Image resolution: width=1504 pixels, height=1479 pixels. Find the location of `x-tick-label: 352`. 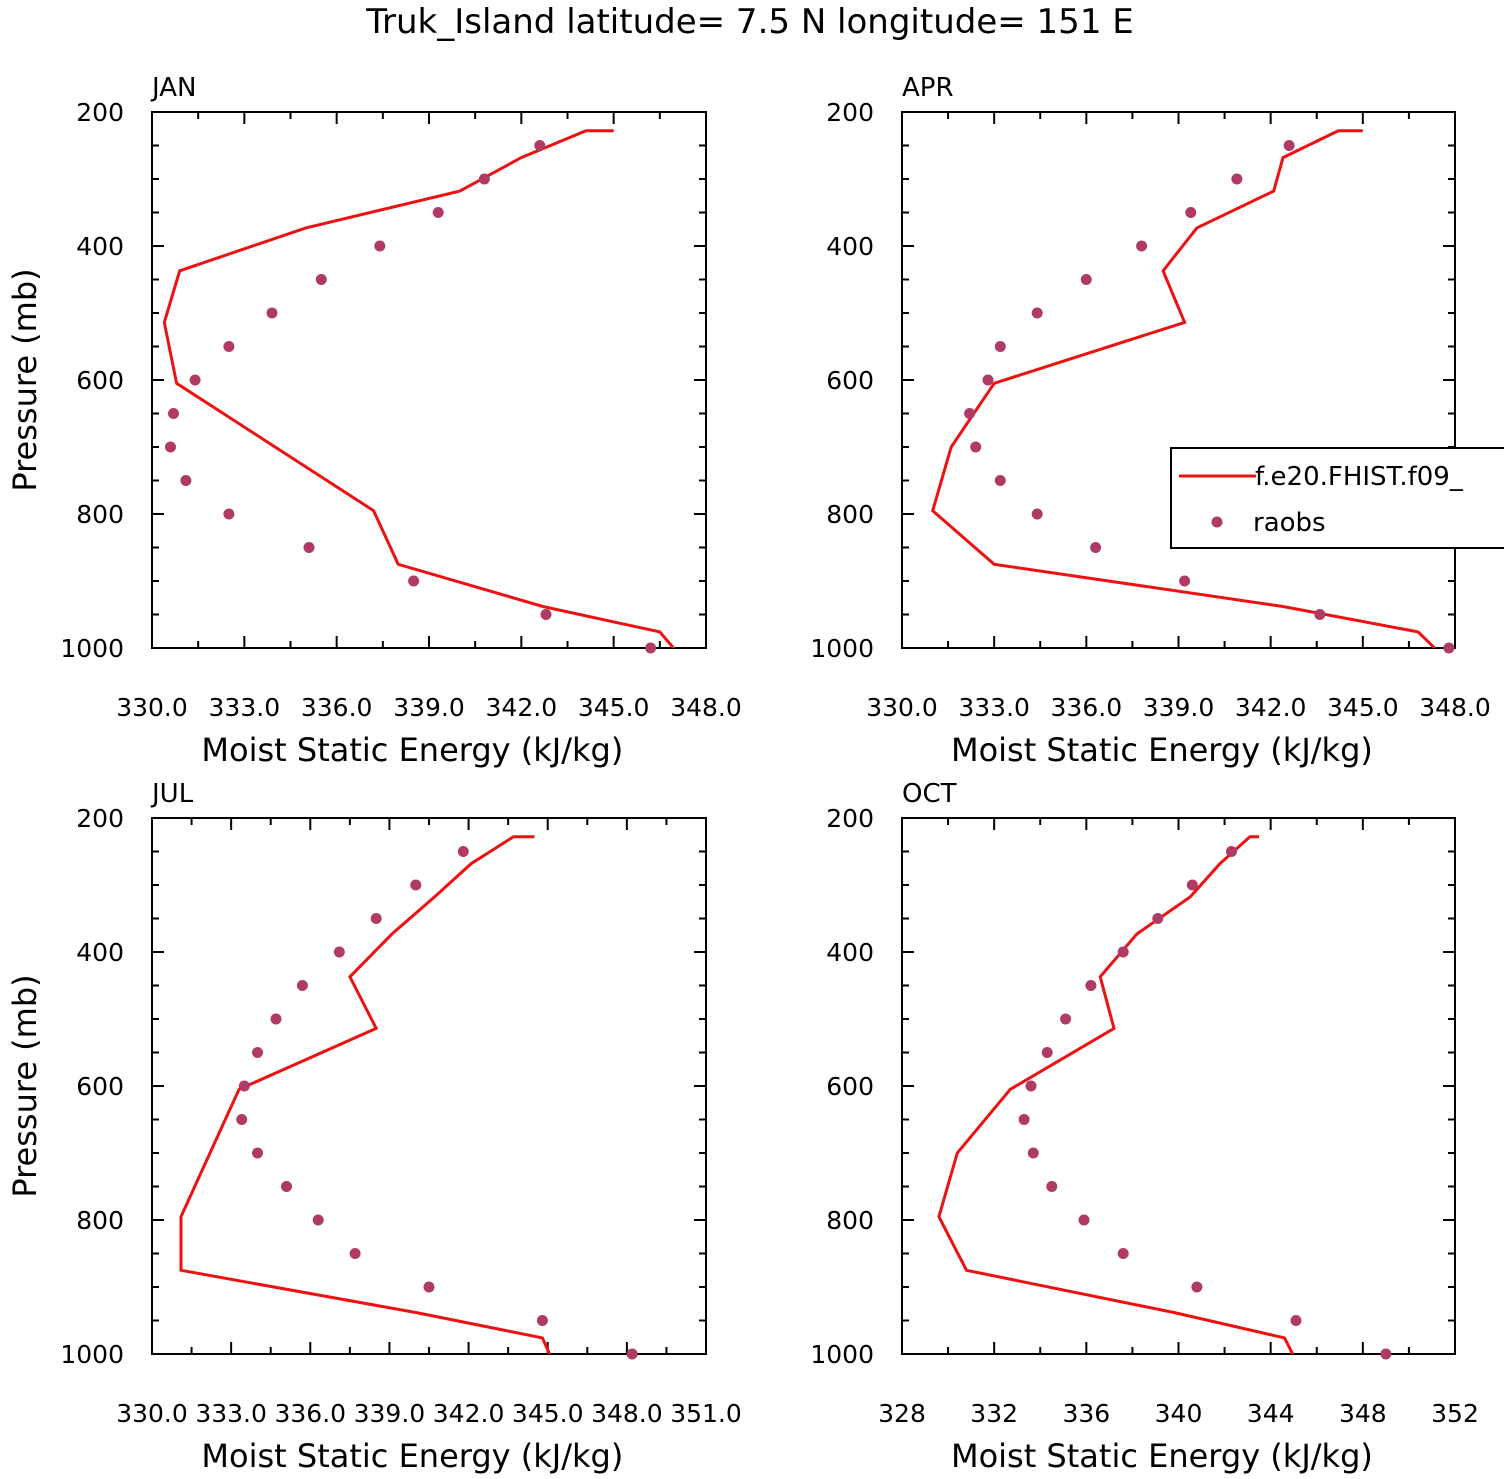

x-tick-label: 352 is located at coordinates (1455, 1413).